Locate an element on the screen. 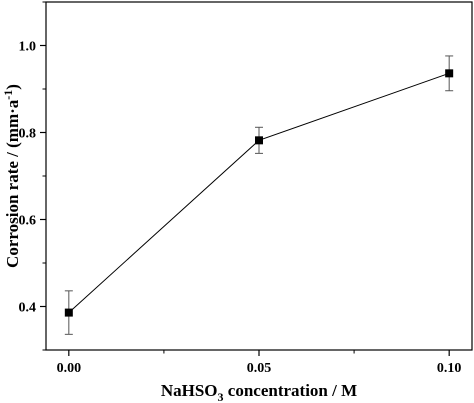 This screenshot has height=403, width=474. x-tick-label: 0.00 is located at coordinates (69, 368).